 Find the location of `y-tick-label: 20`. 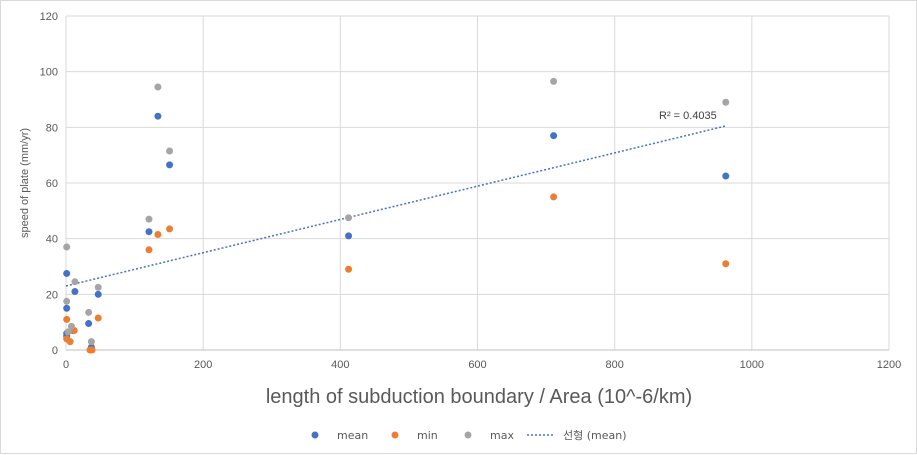

y-tick-label: 20 is located at coordinates (52, 295).